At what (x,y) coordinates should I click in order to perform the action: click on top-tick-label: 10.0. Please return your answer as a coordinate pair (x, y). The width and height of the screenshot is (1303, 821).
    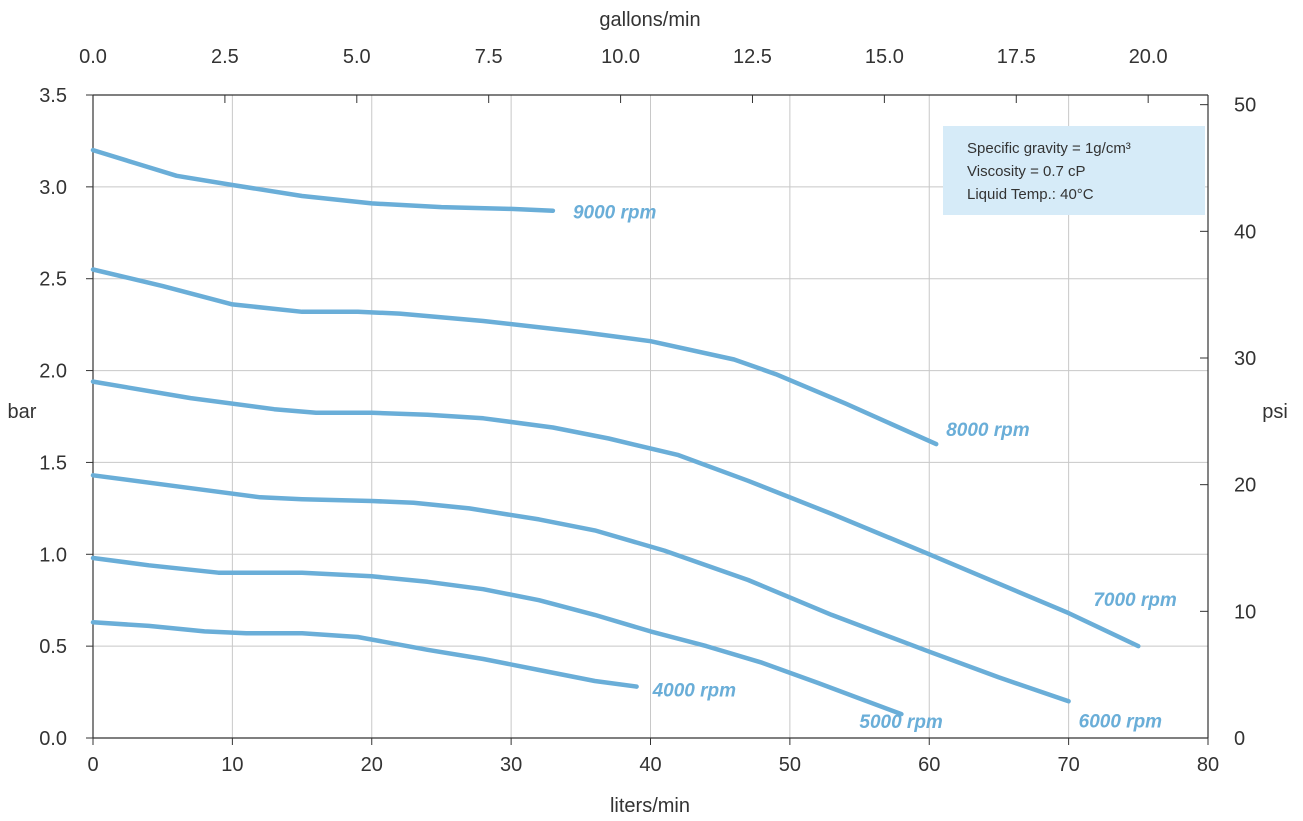
    Looking at the image, I should click on (620, 57).